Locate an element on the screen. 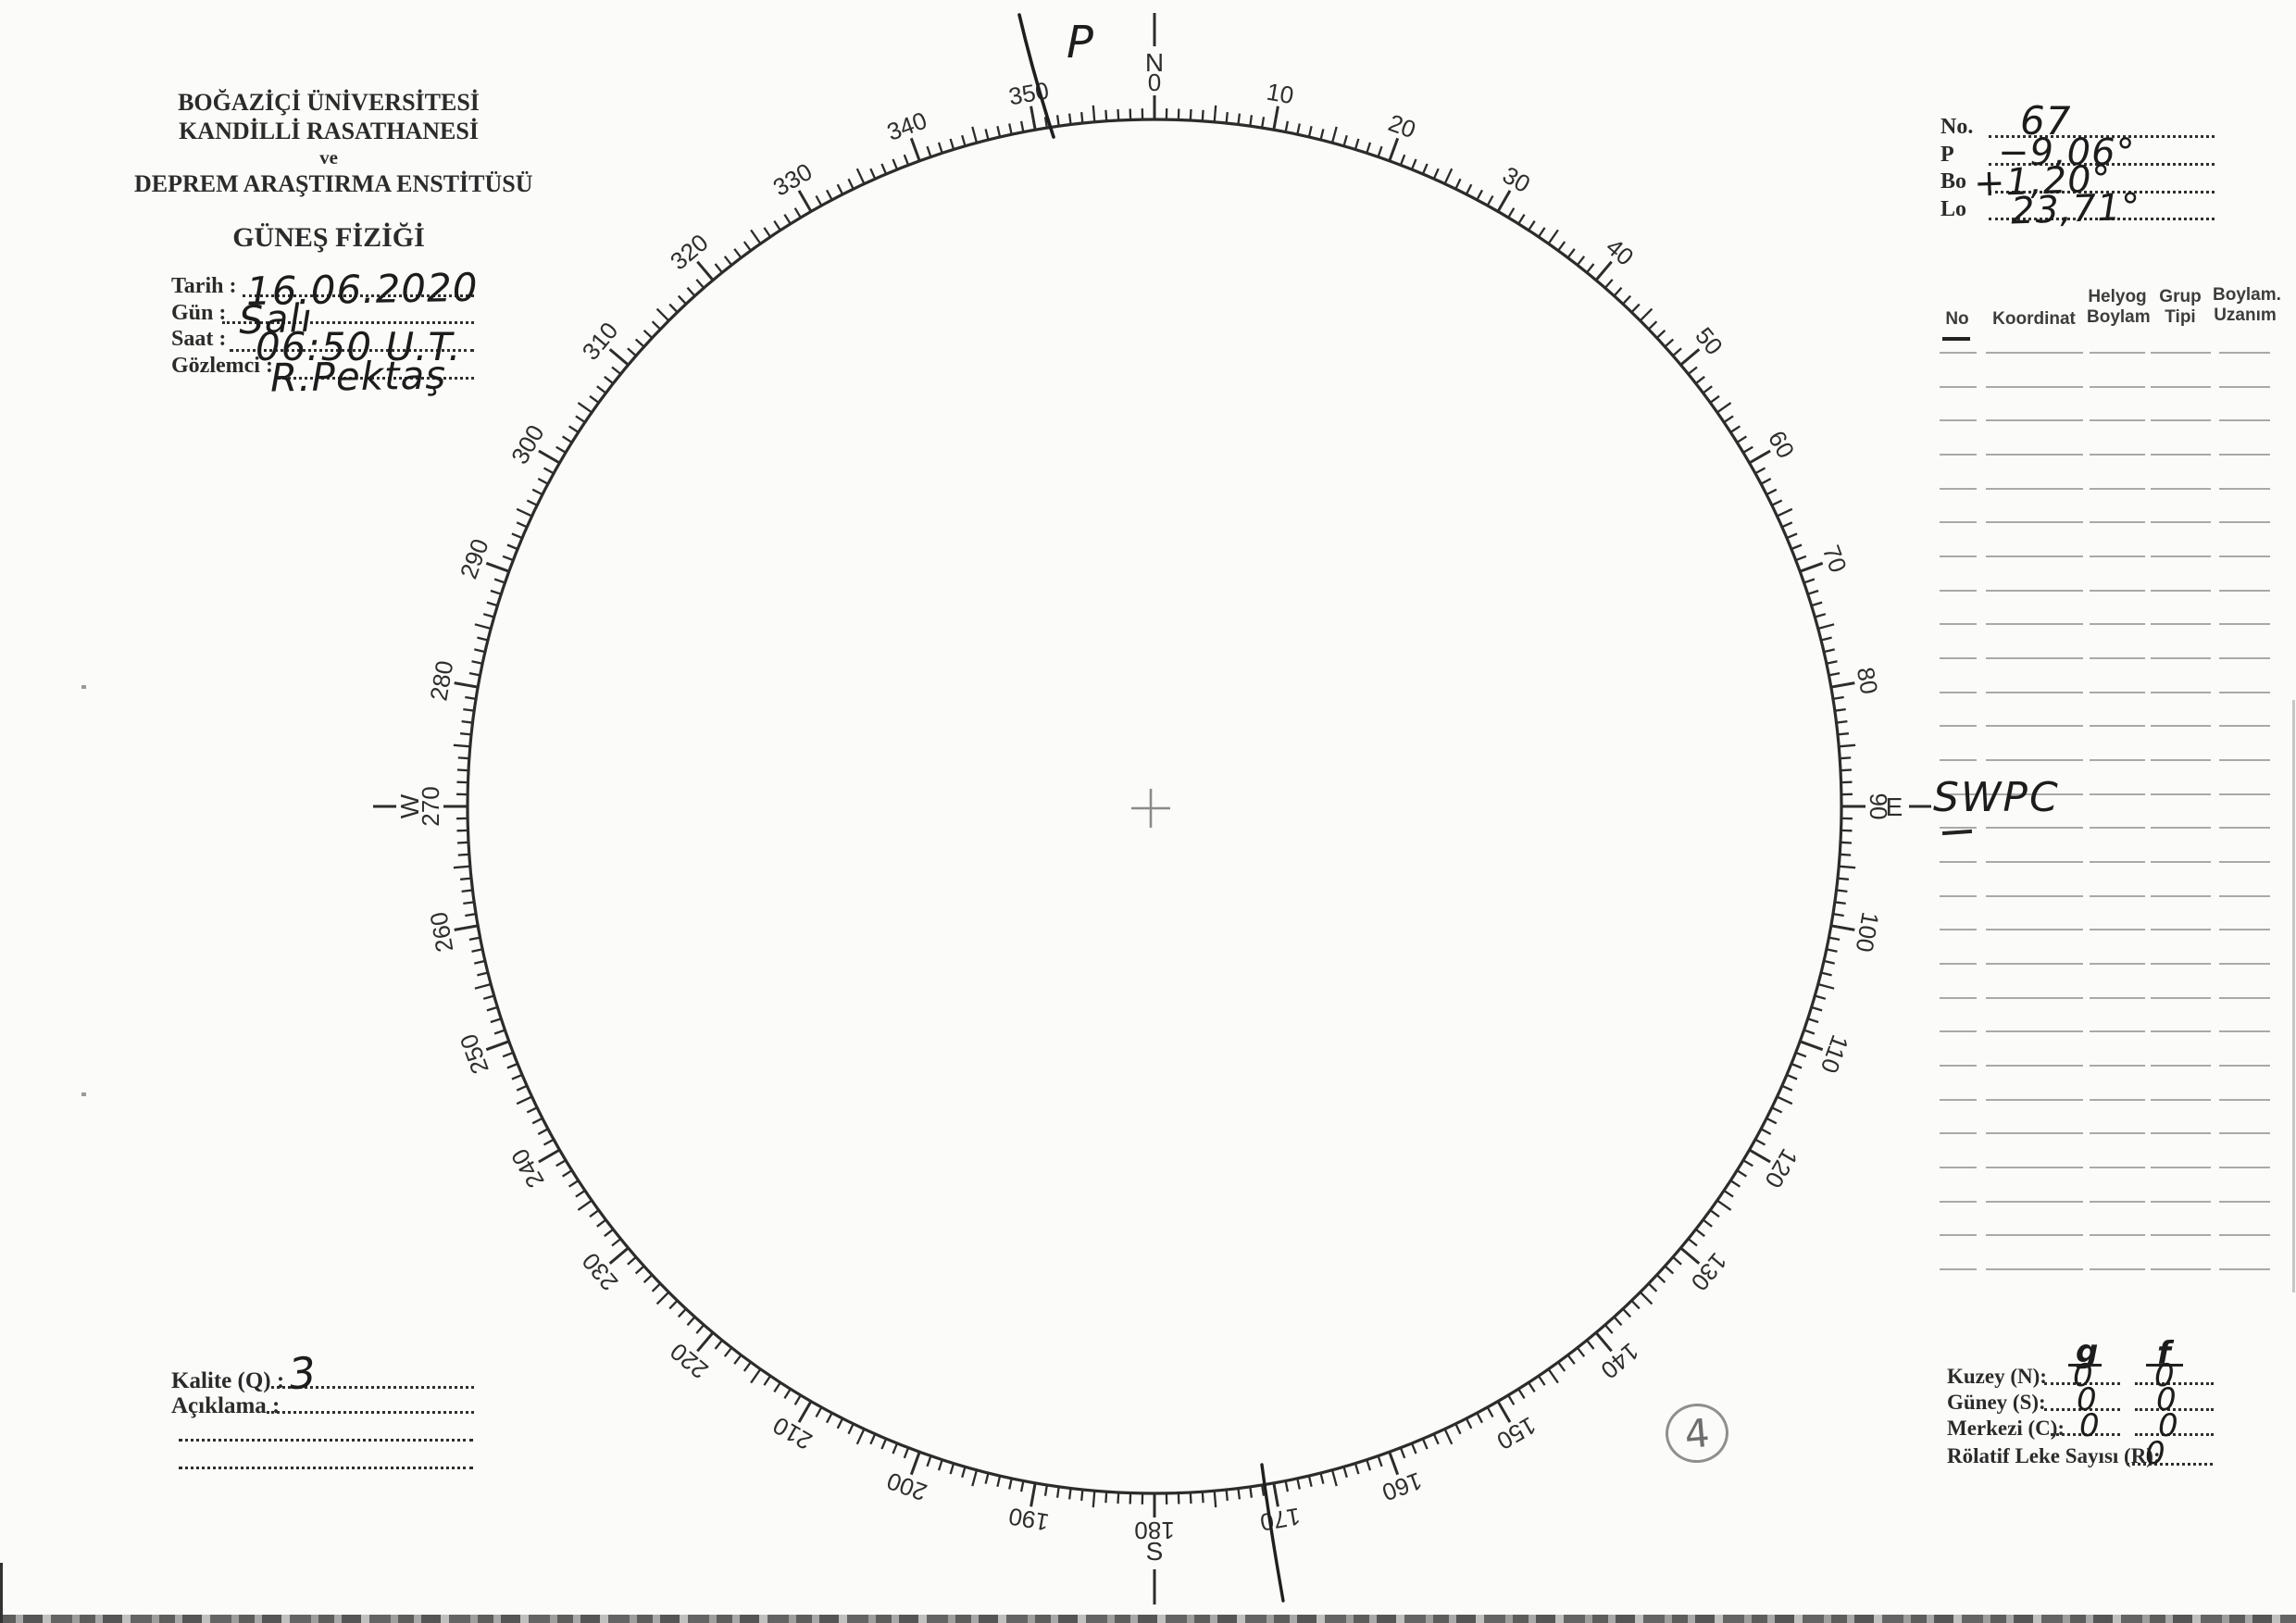 The image size is (2296, 1623). bo-label: Bo is located at coordinates (1953, 181).